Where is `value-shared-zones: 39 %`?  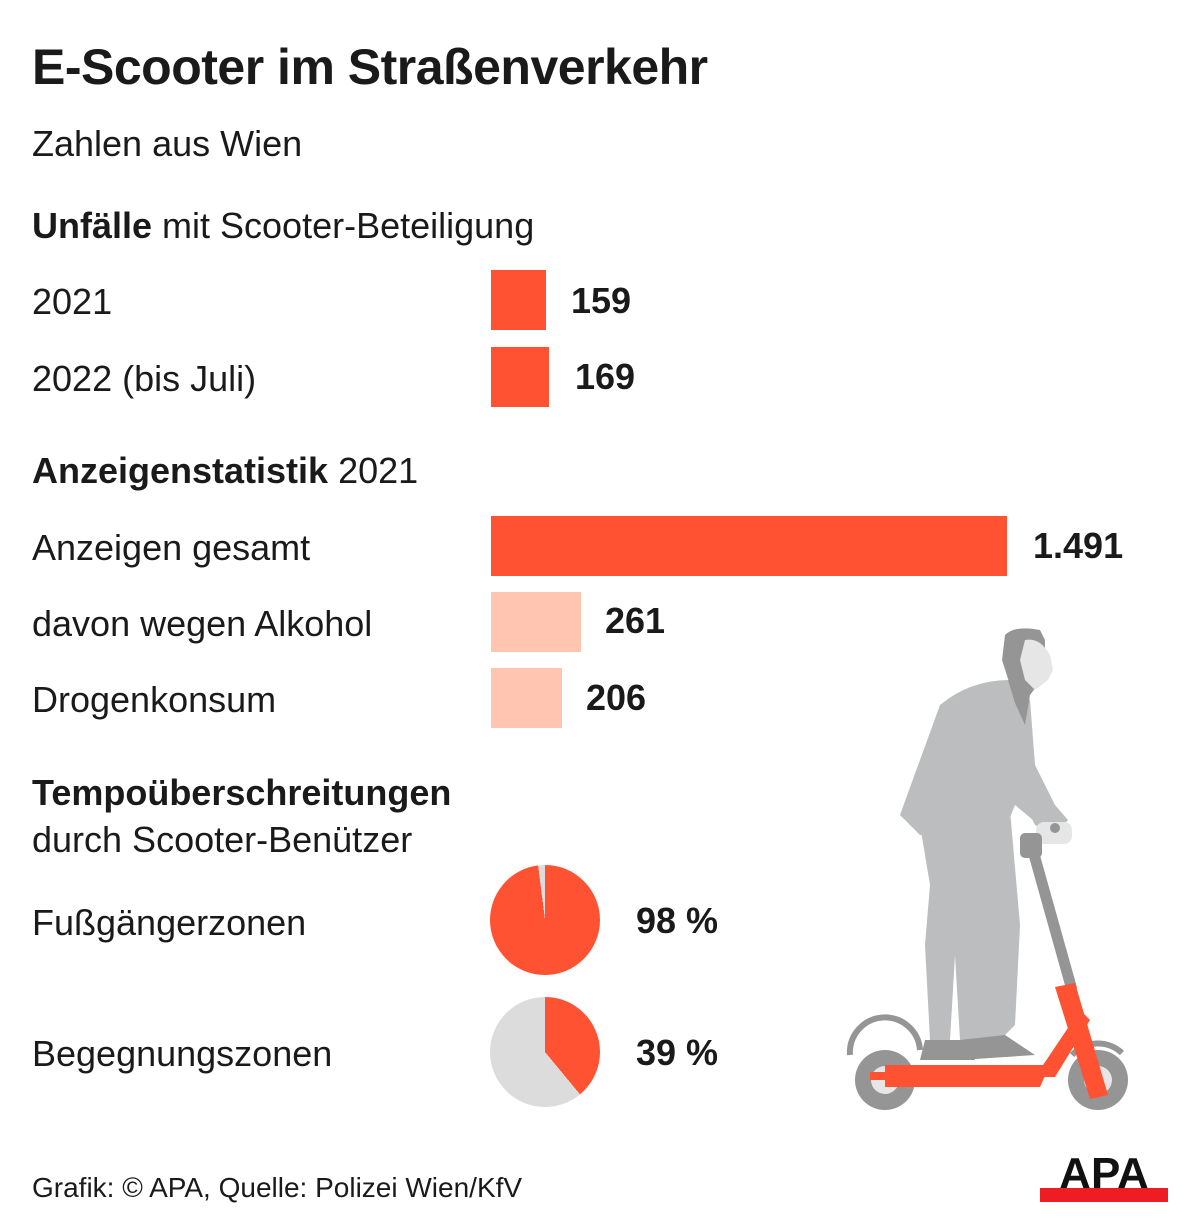
value-shared-zones: 39 % is located at coordinates (677, 1052).